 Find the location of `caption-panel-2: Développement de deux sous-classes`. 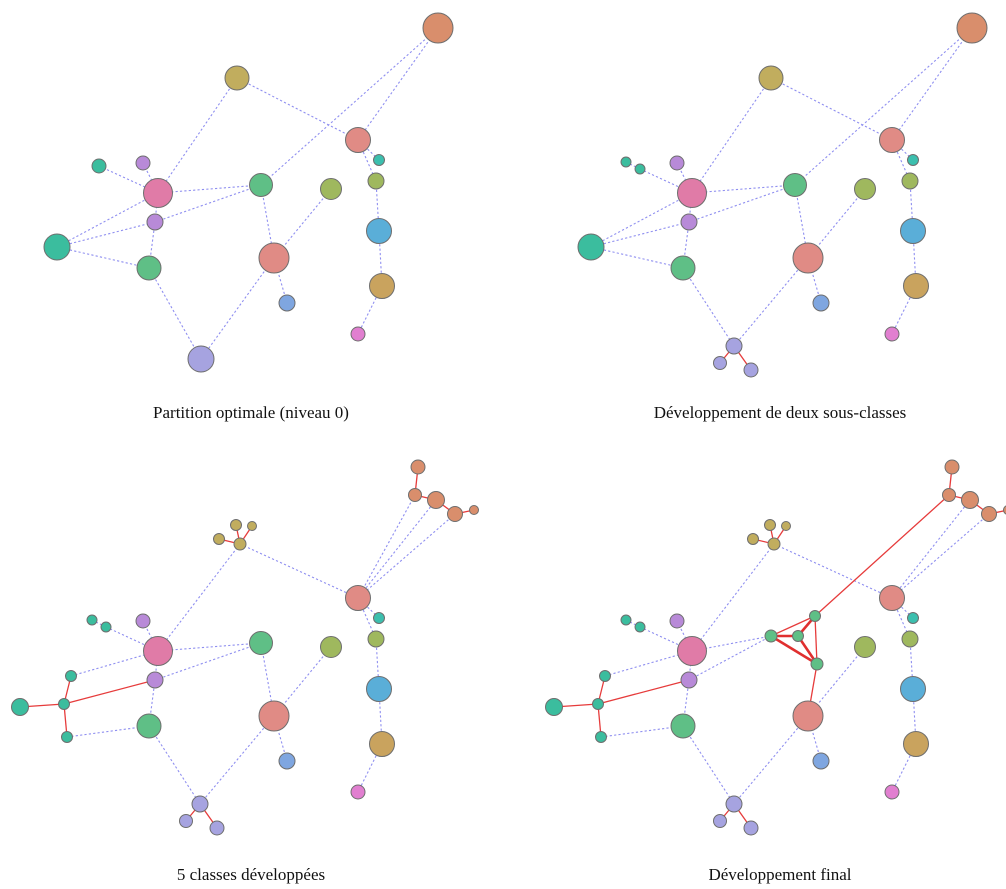

caption-panel-2: Développement de deux sous-classes is located at coordinates (780, 412).